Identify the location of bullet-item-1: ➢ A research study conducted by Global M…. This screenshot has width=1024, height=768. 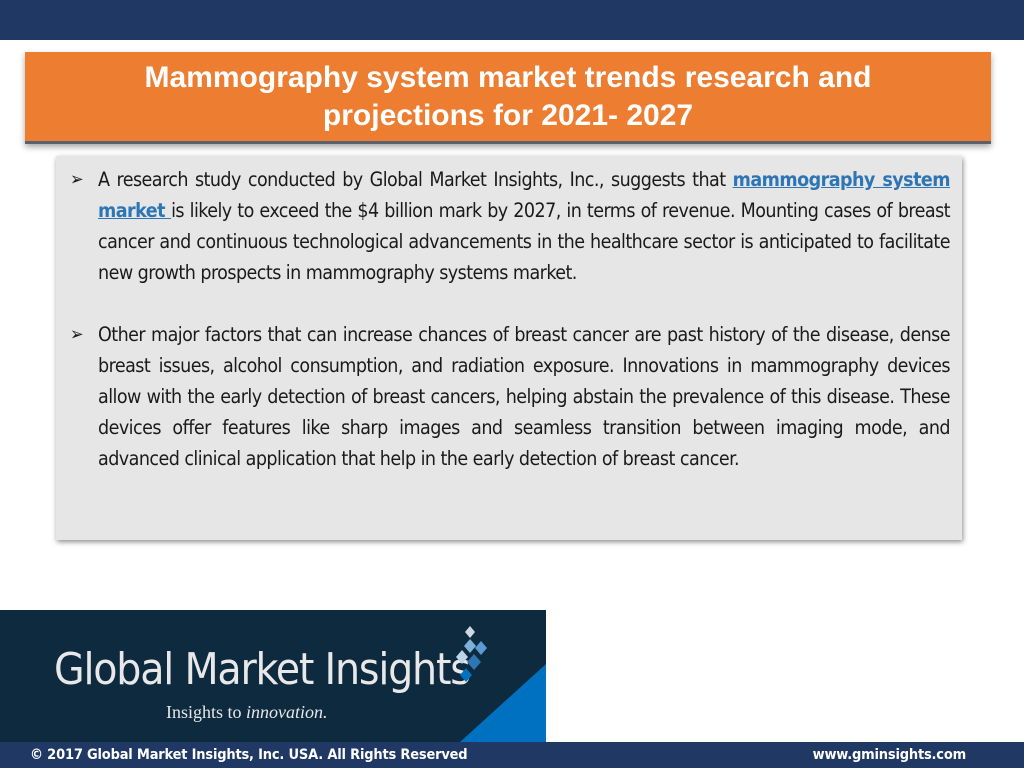
(509, 226).